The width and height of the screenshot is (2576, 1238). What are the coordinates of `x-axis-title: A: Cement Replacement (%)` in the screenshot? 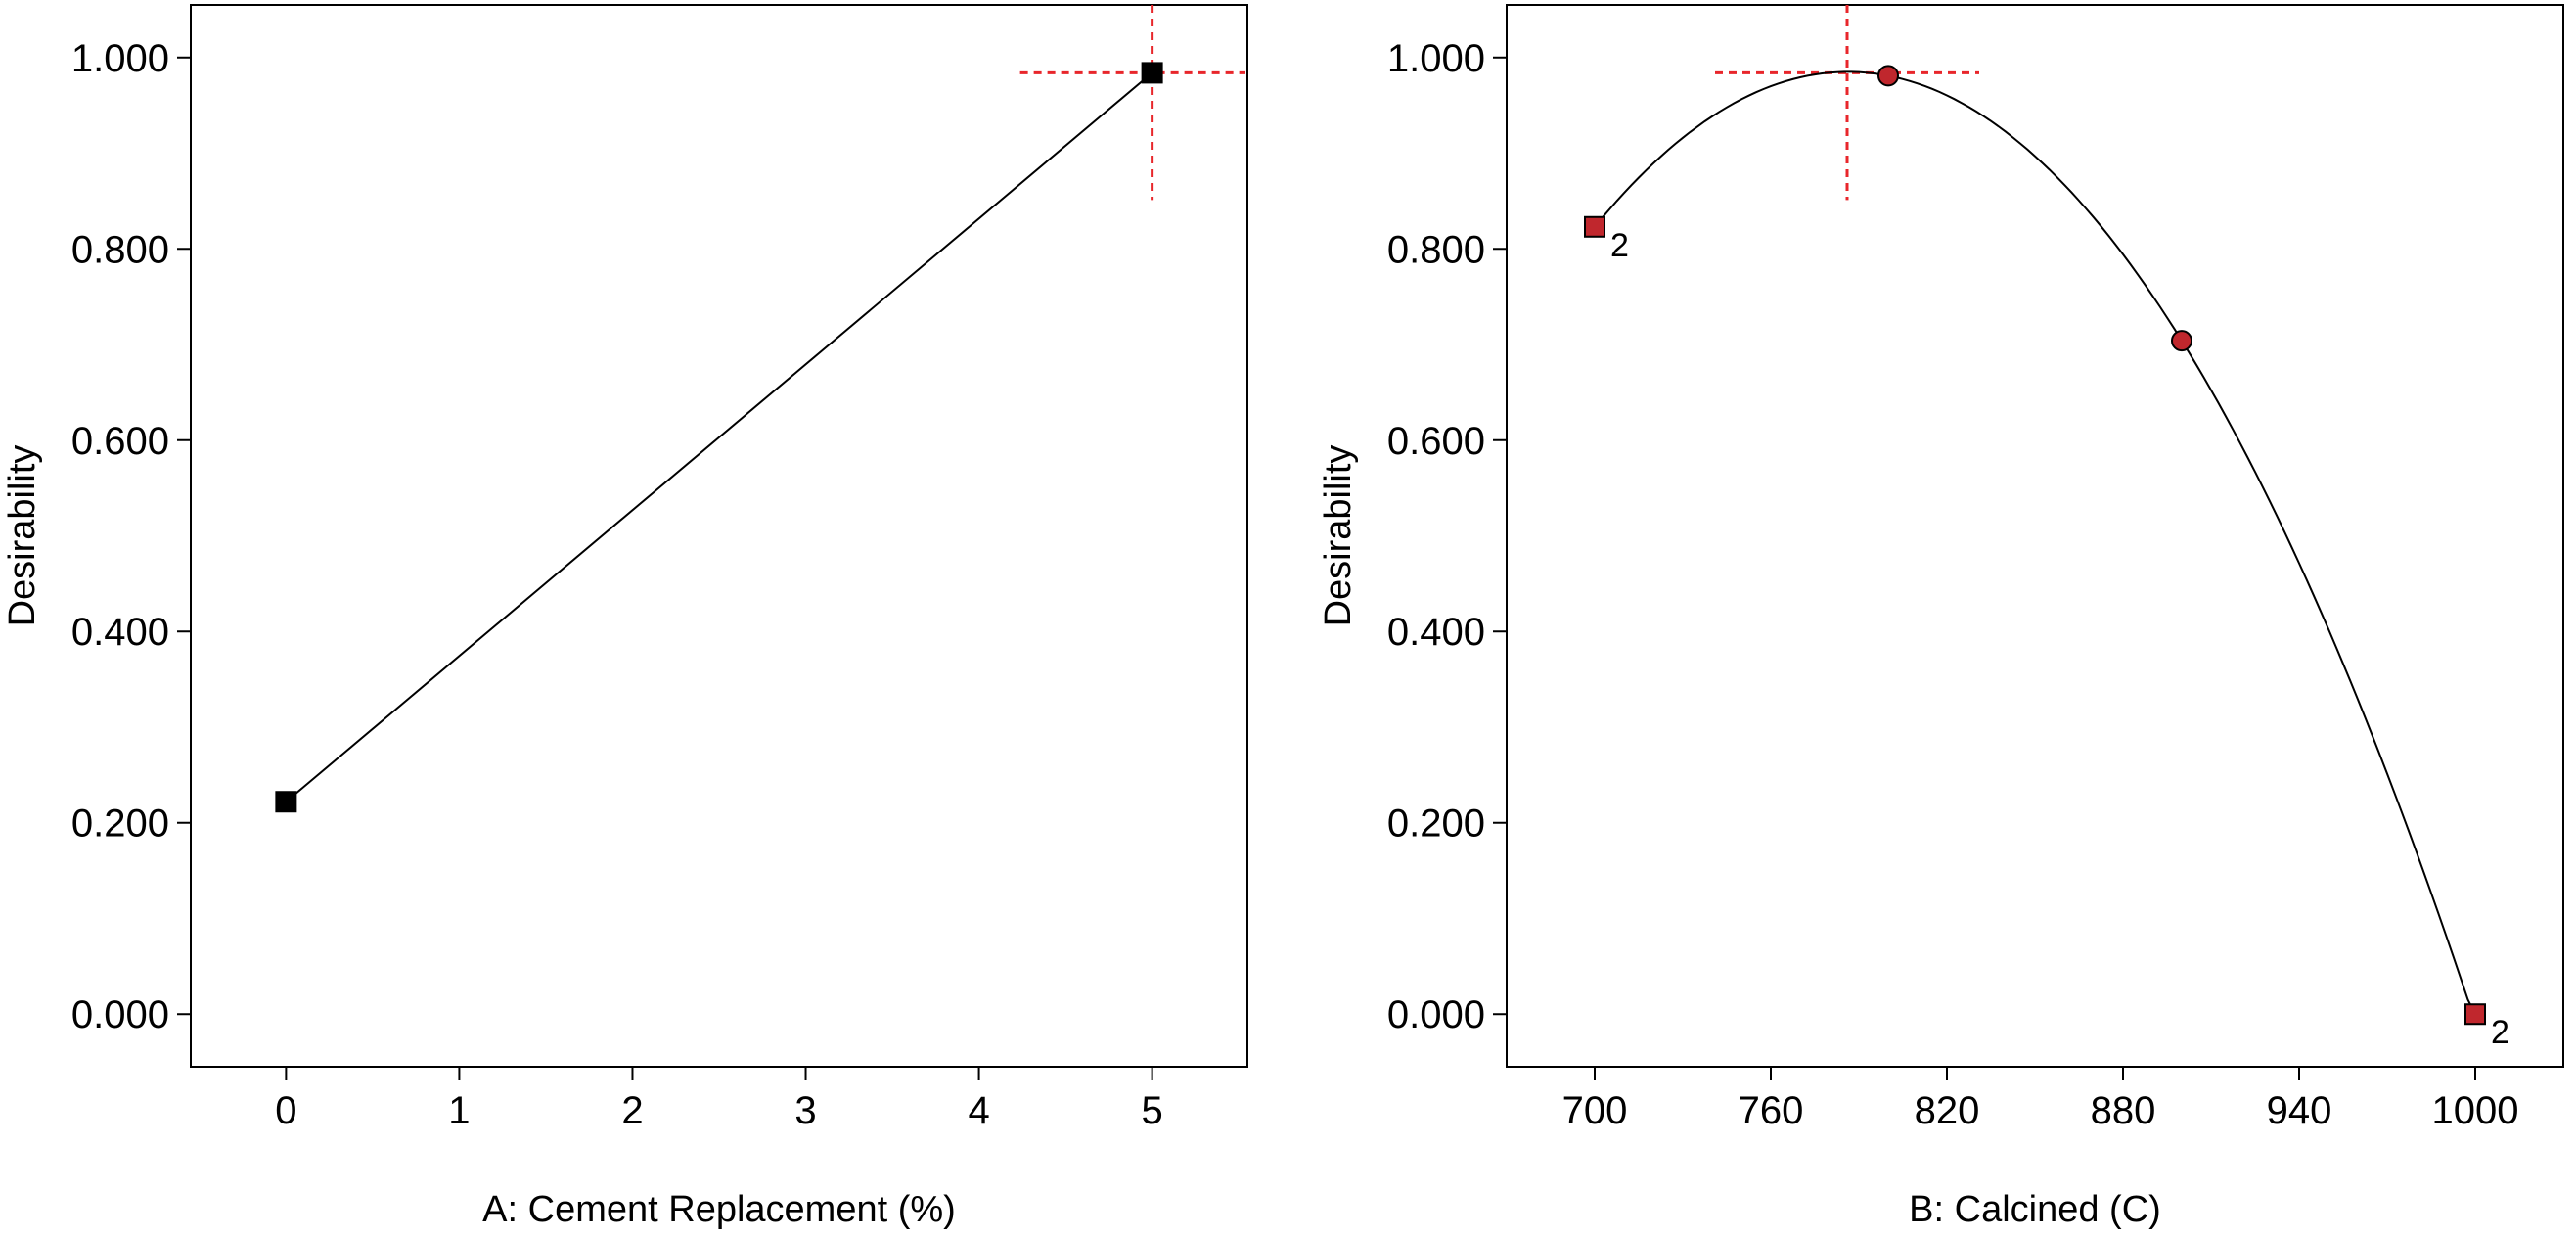 It's located at (719, 1209).